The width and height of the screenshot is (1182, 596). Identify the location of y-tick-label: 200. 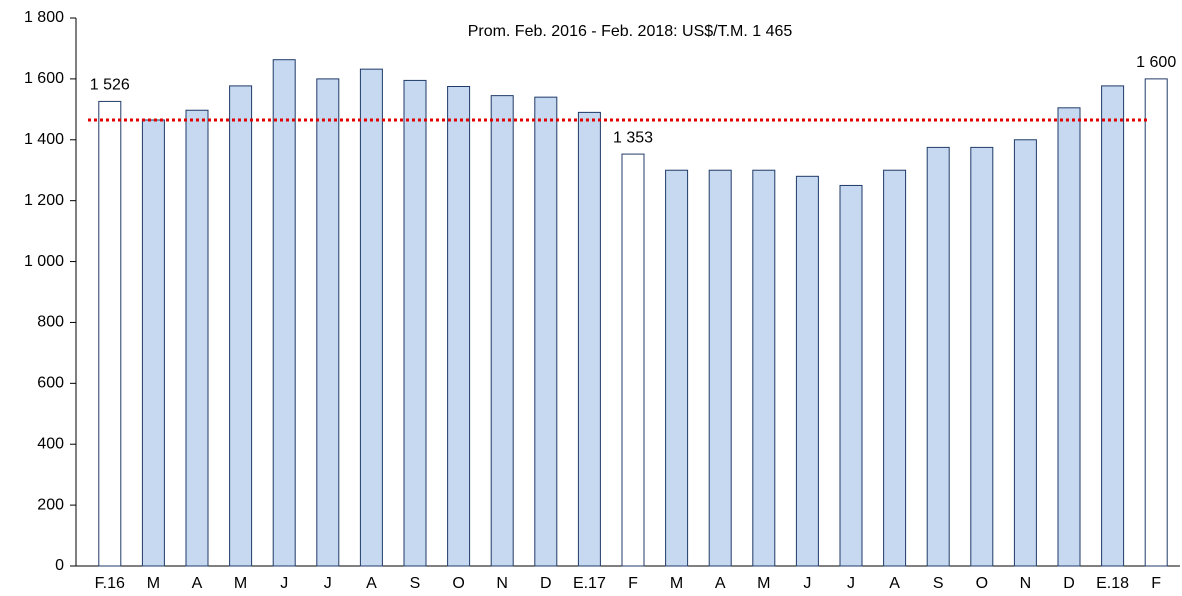
(50, 504).